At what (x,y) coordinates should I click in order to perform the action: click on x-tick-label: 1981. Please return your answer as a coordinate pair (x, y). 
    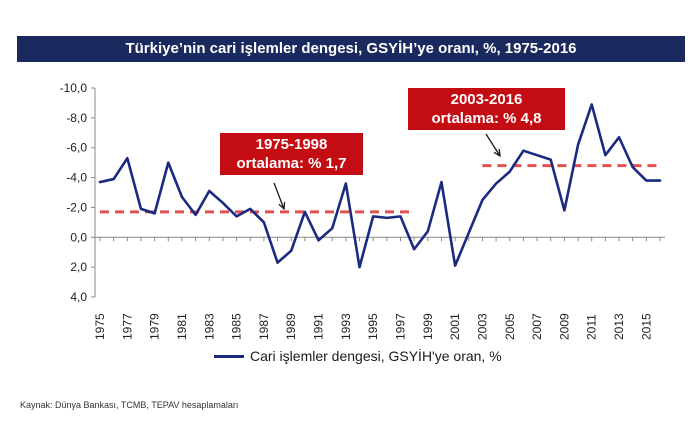
    Looking at the image, I should click on (182, 326).